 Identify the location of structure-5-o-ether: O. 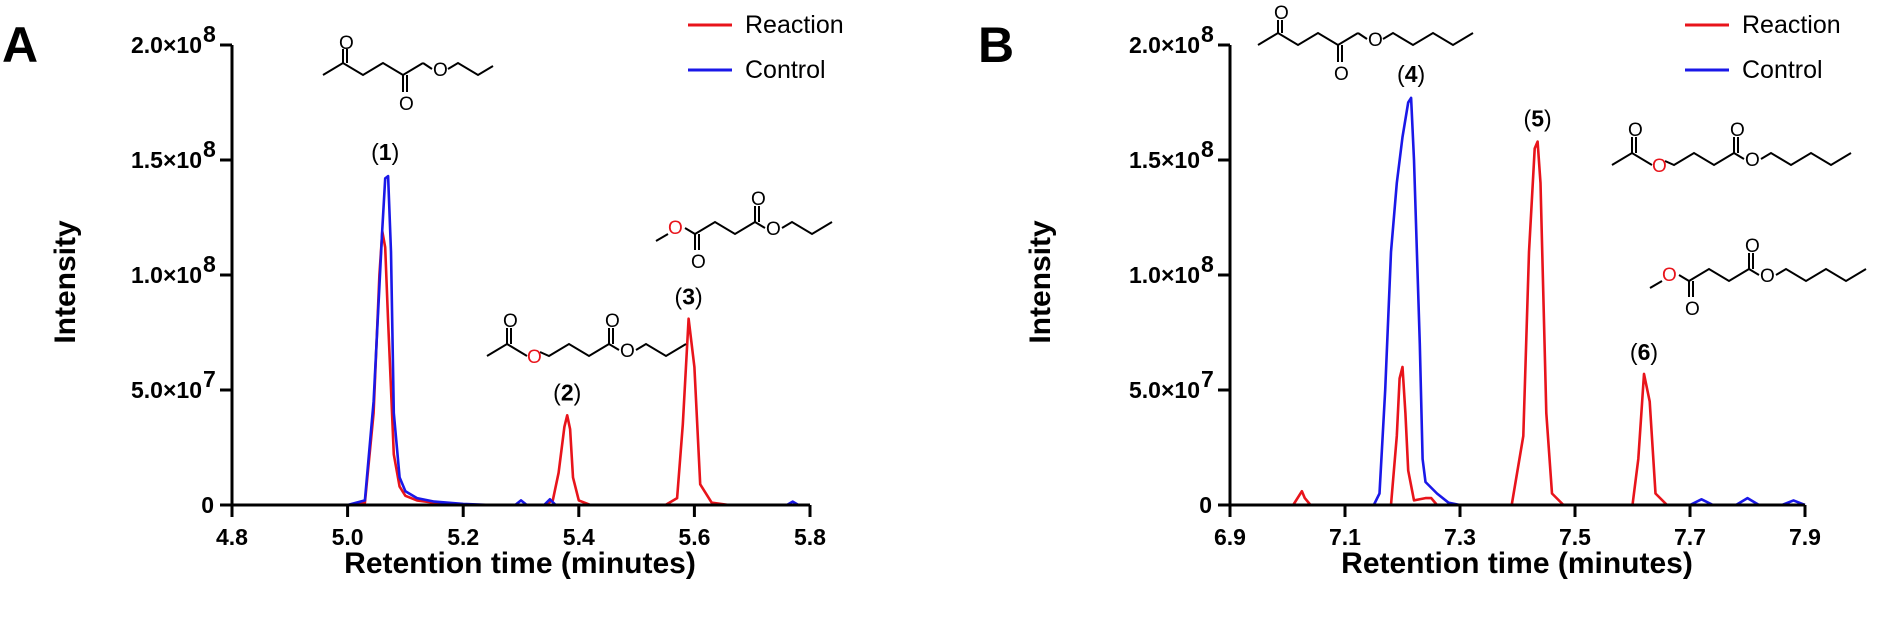
(1659, 166).